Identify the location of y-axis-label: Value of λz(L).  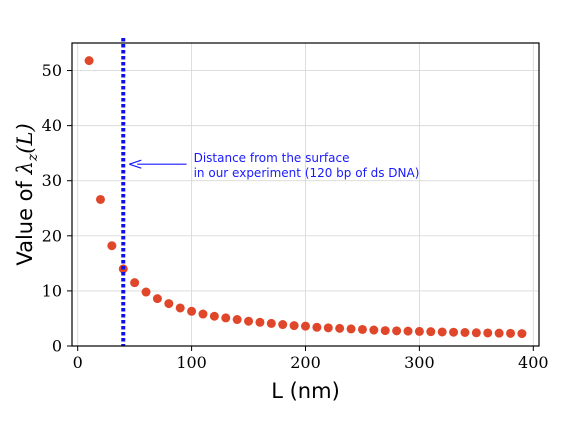
(27, 194).